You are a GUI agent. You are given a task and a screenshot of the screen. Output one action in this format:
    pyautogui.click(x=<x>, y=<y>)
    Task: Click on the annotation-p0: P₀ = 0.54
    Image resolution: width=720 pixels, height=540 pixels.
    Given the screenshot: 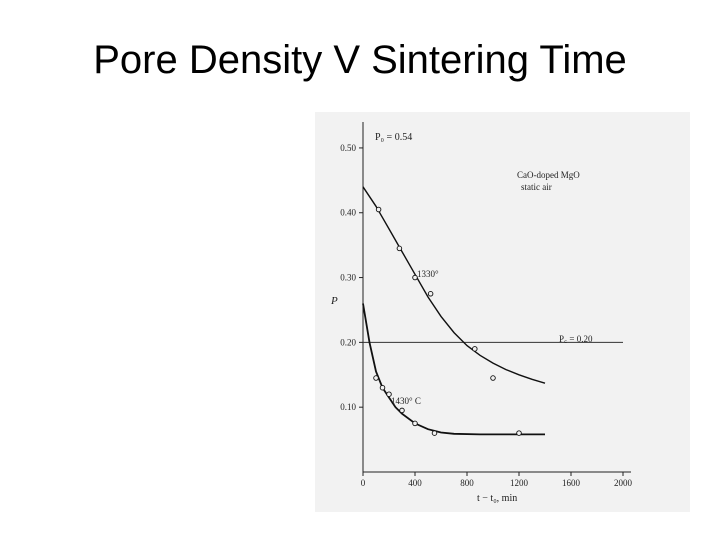 What is the action you would take?
    pyautogui.click(x=393, y=137)
    